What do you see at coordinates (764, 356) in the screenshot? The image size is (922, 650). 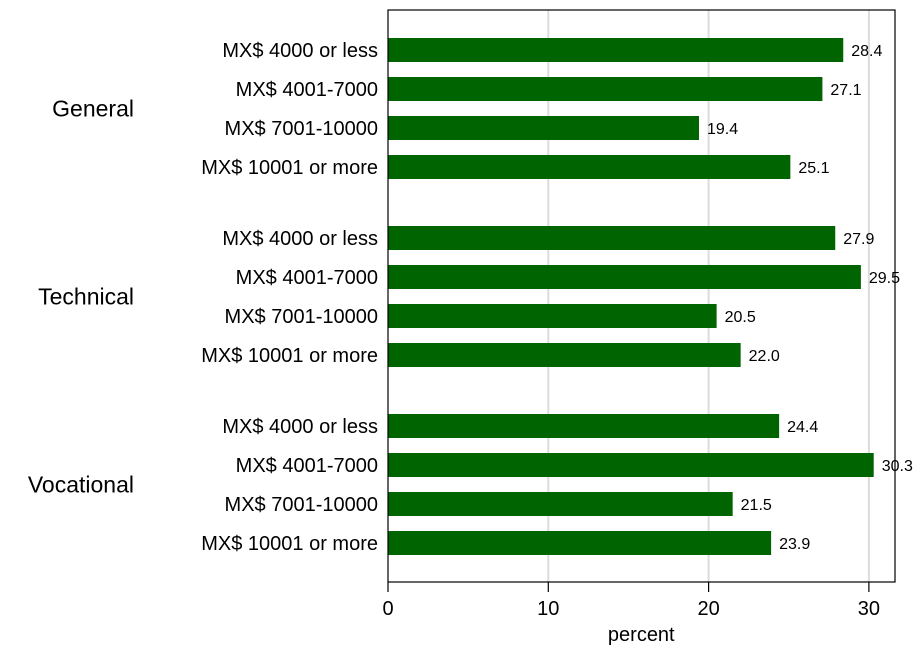 I see `value-label: 22.0` at bounding box center [764, 356].